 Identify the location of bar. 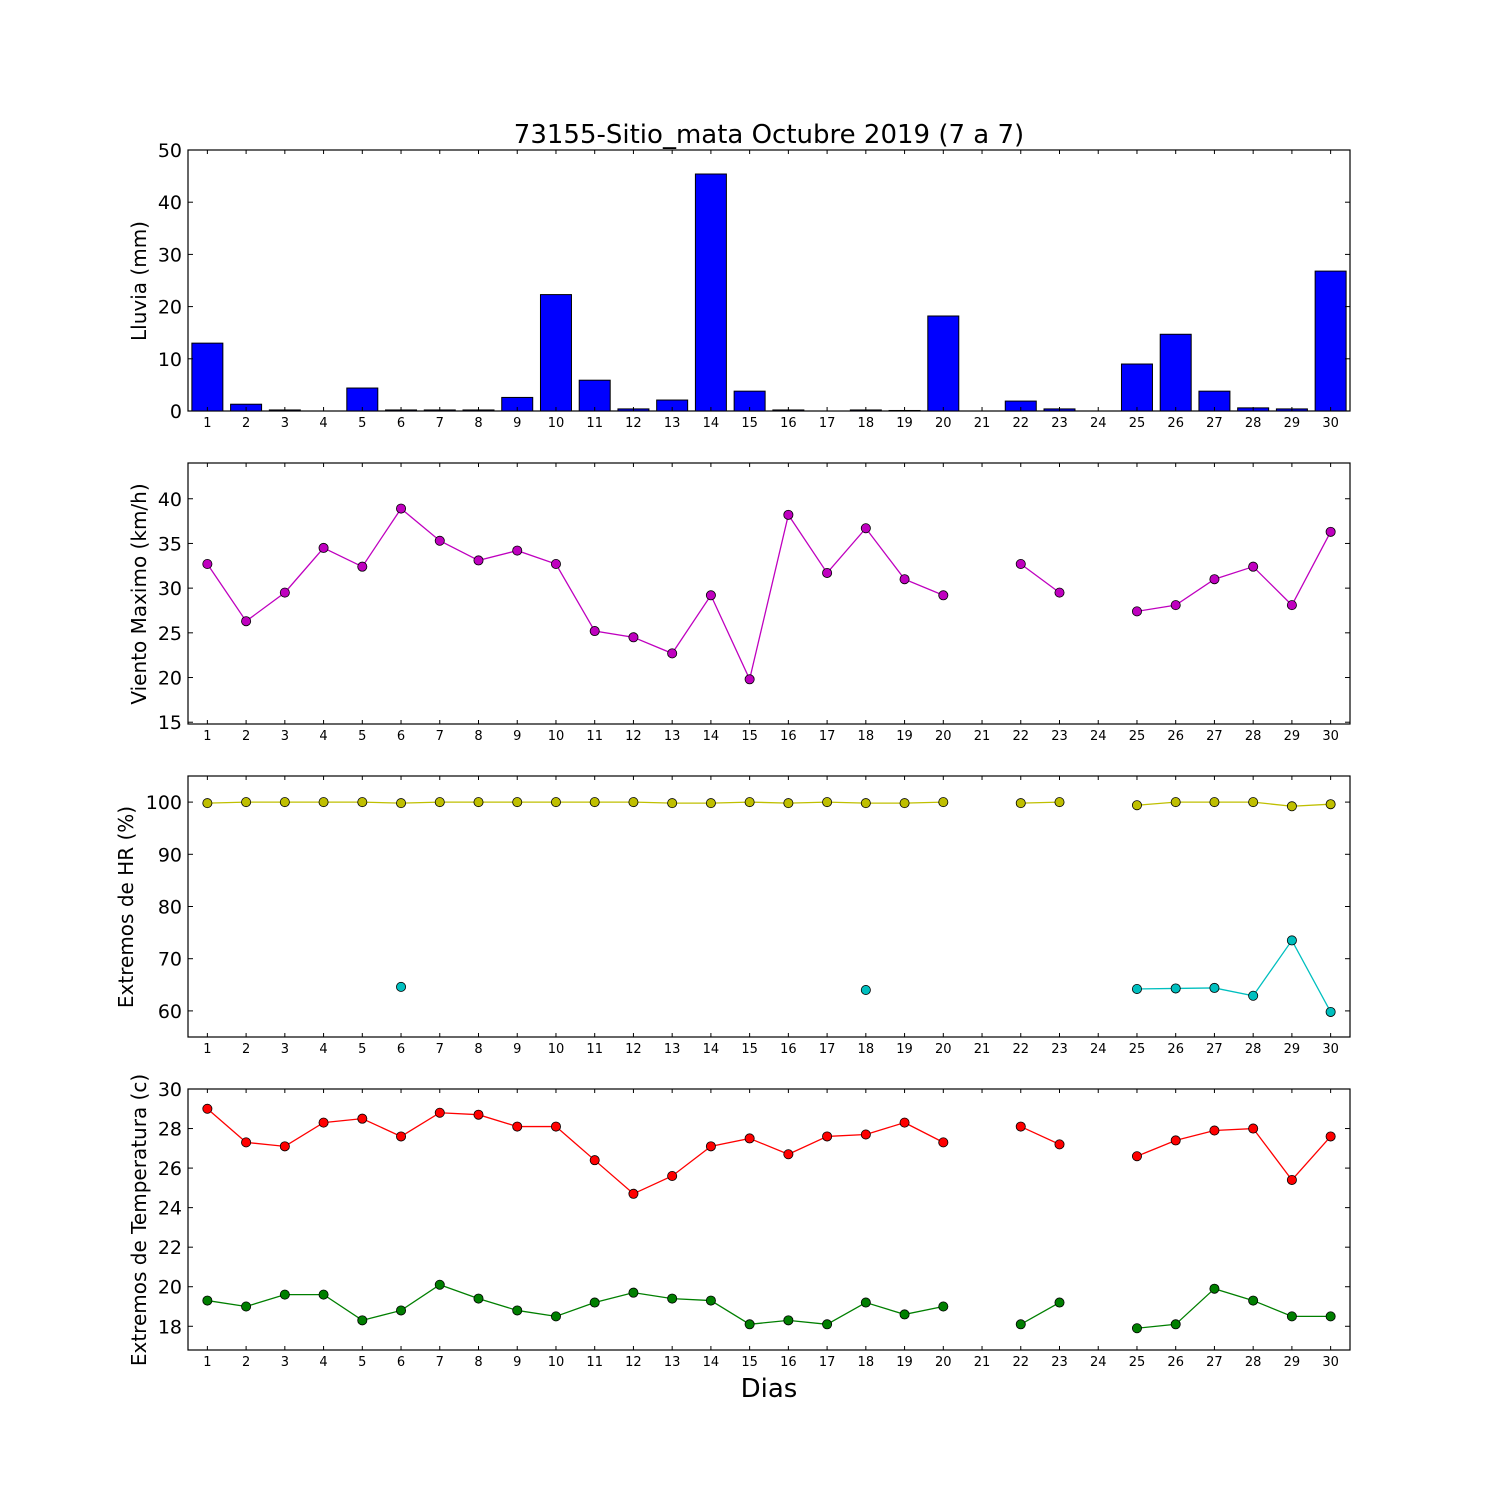
(594, 395).